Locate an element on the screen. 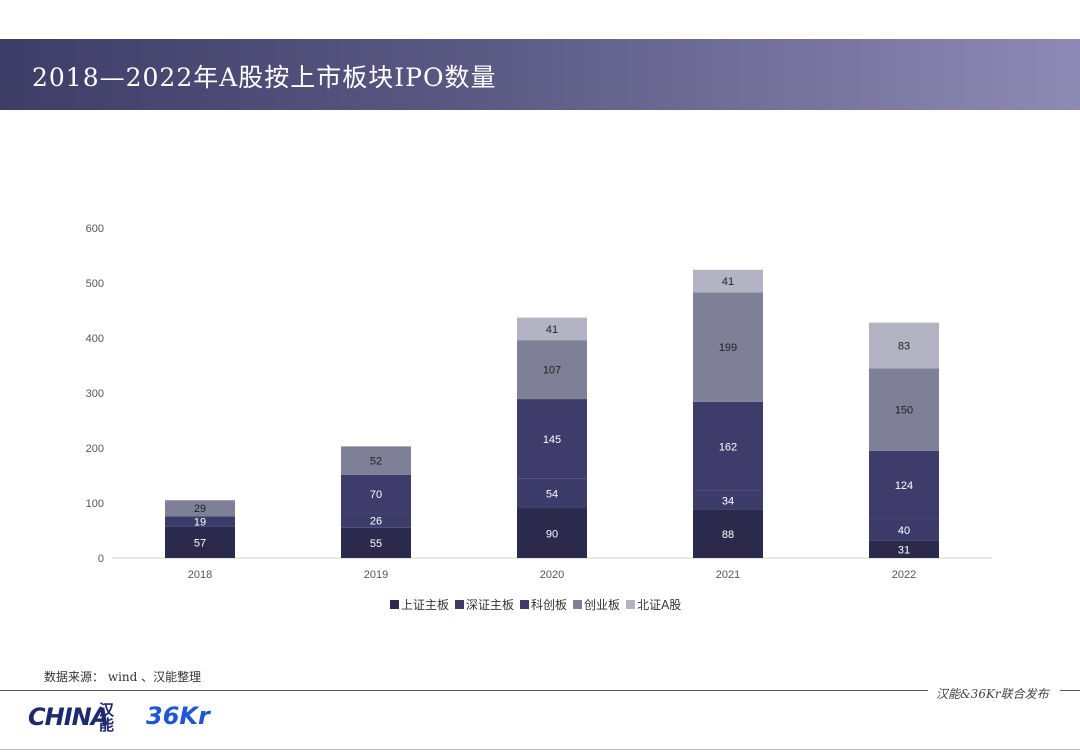  data-label: 19 is located at coordinates (200, 522).